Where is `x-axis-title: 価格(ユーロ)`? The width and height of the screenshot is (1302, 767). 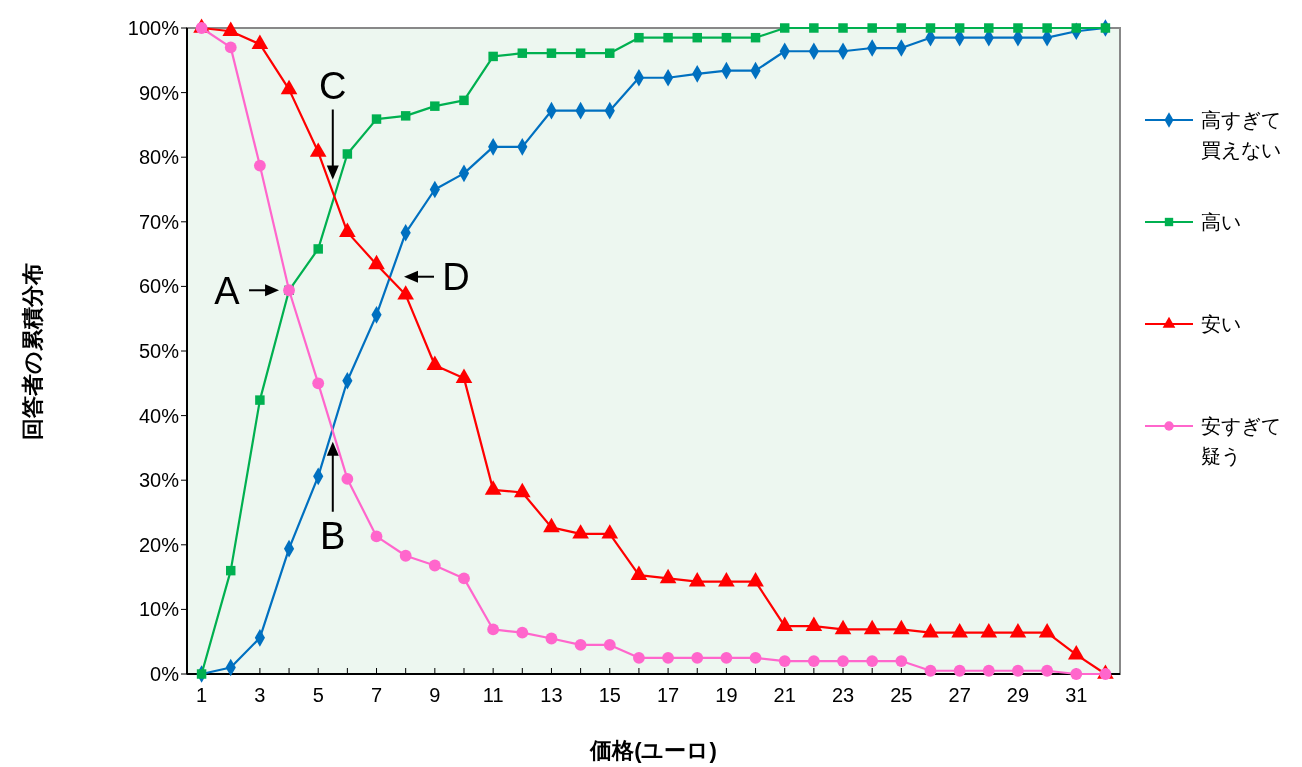
x-axis-title: 価格(ユーロ) is located at coordinates (653, 750).